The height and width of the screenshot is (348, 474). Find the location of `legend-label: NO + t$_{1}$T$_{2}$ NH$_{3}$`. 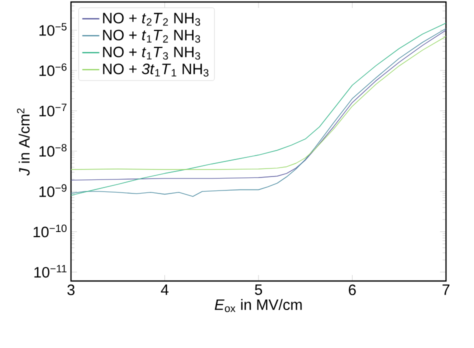

legend-label: NO + t$_{1}$T$_{2}$ NH$_{3}$ is located at coordinates (151, 36).